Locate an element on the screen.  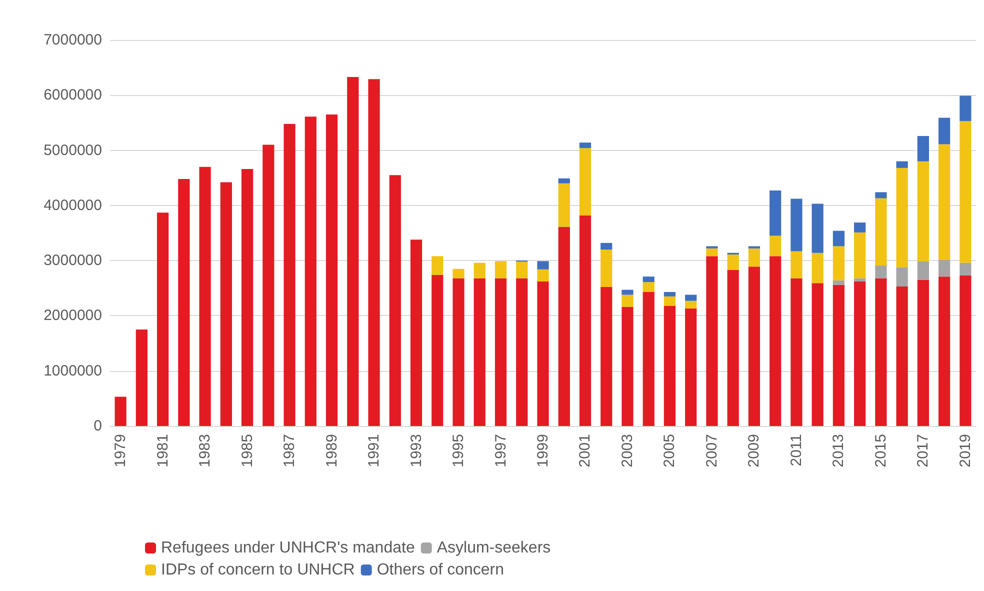
x-tick-label: 2015 is located at coordinates (881, 451).